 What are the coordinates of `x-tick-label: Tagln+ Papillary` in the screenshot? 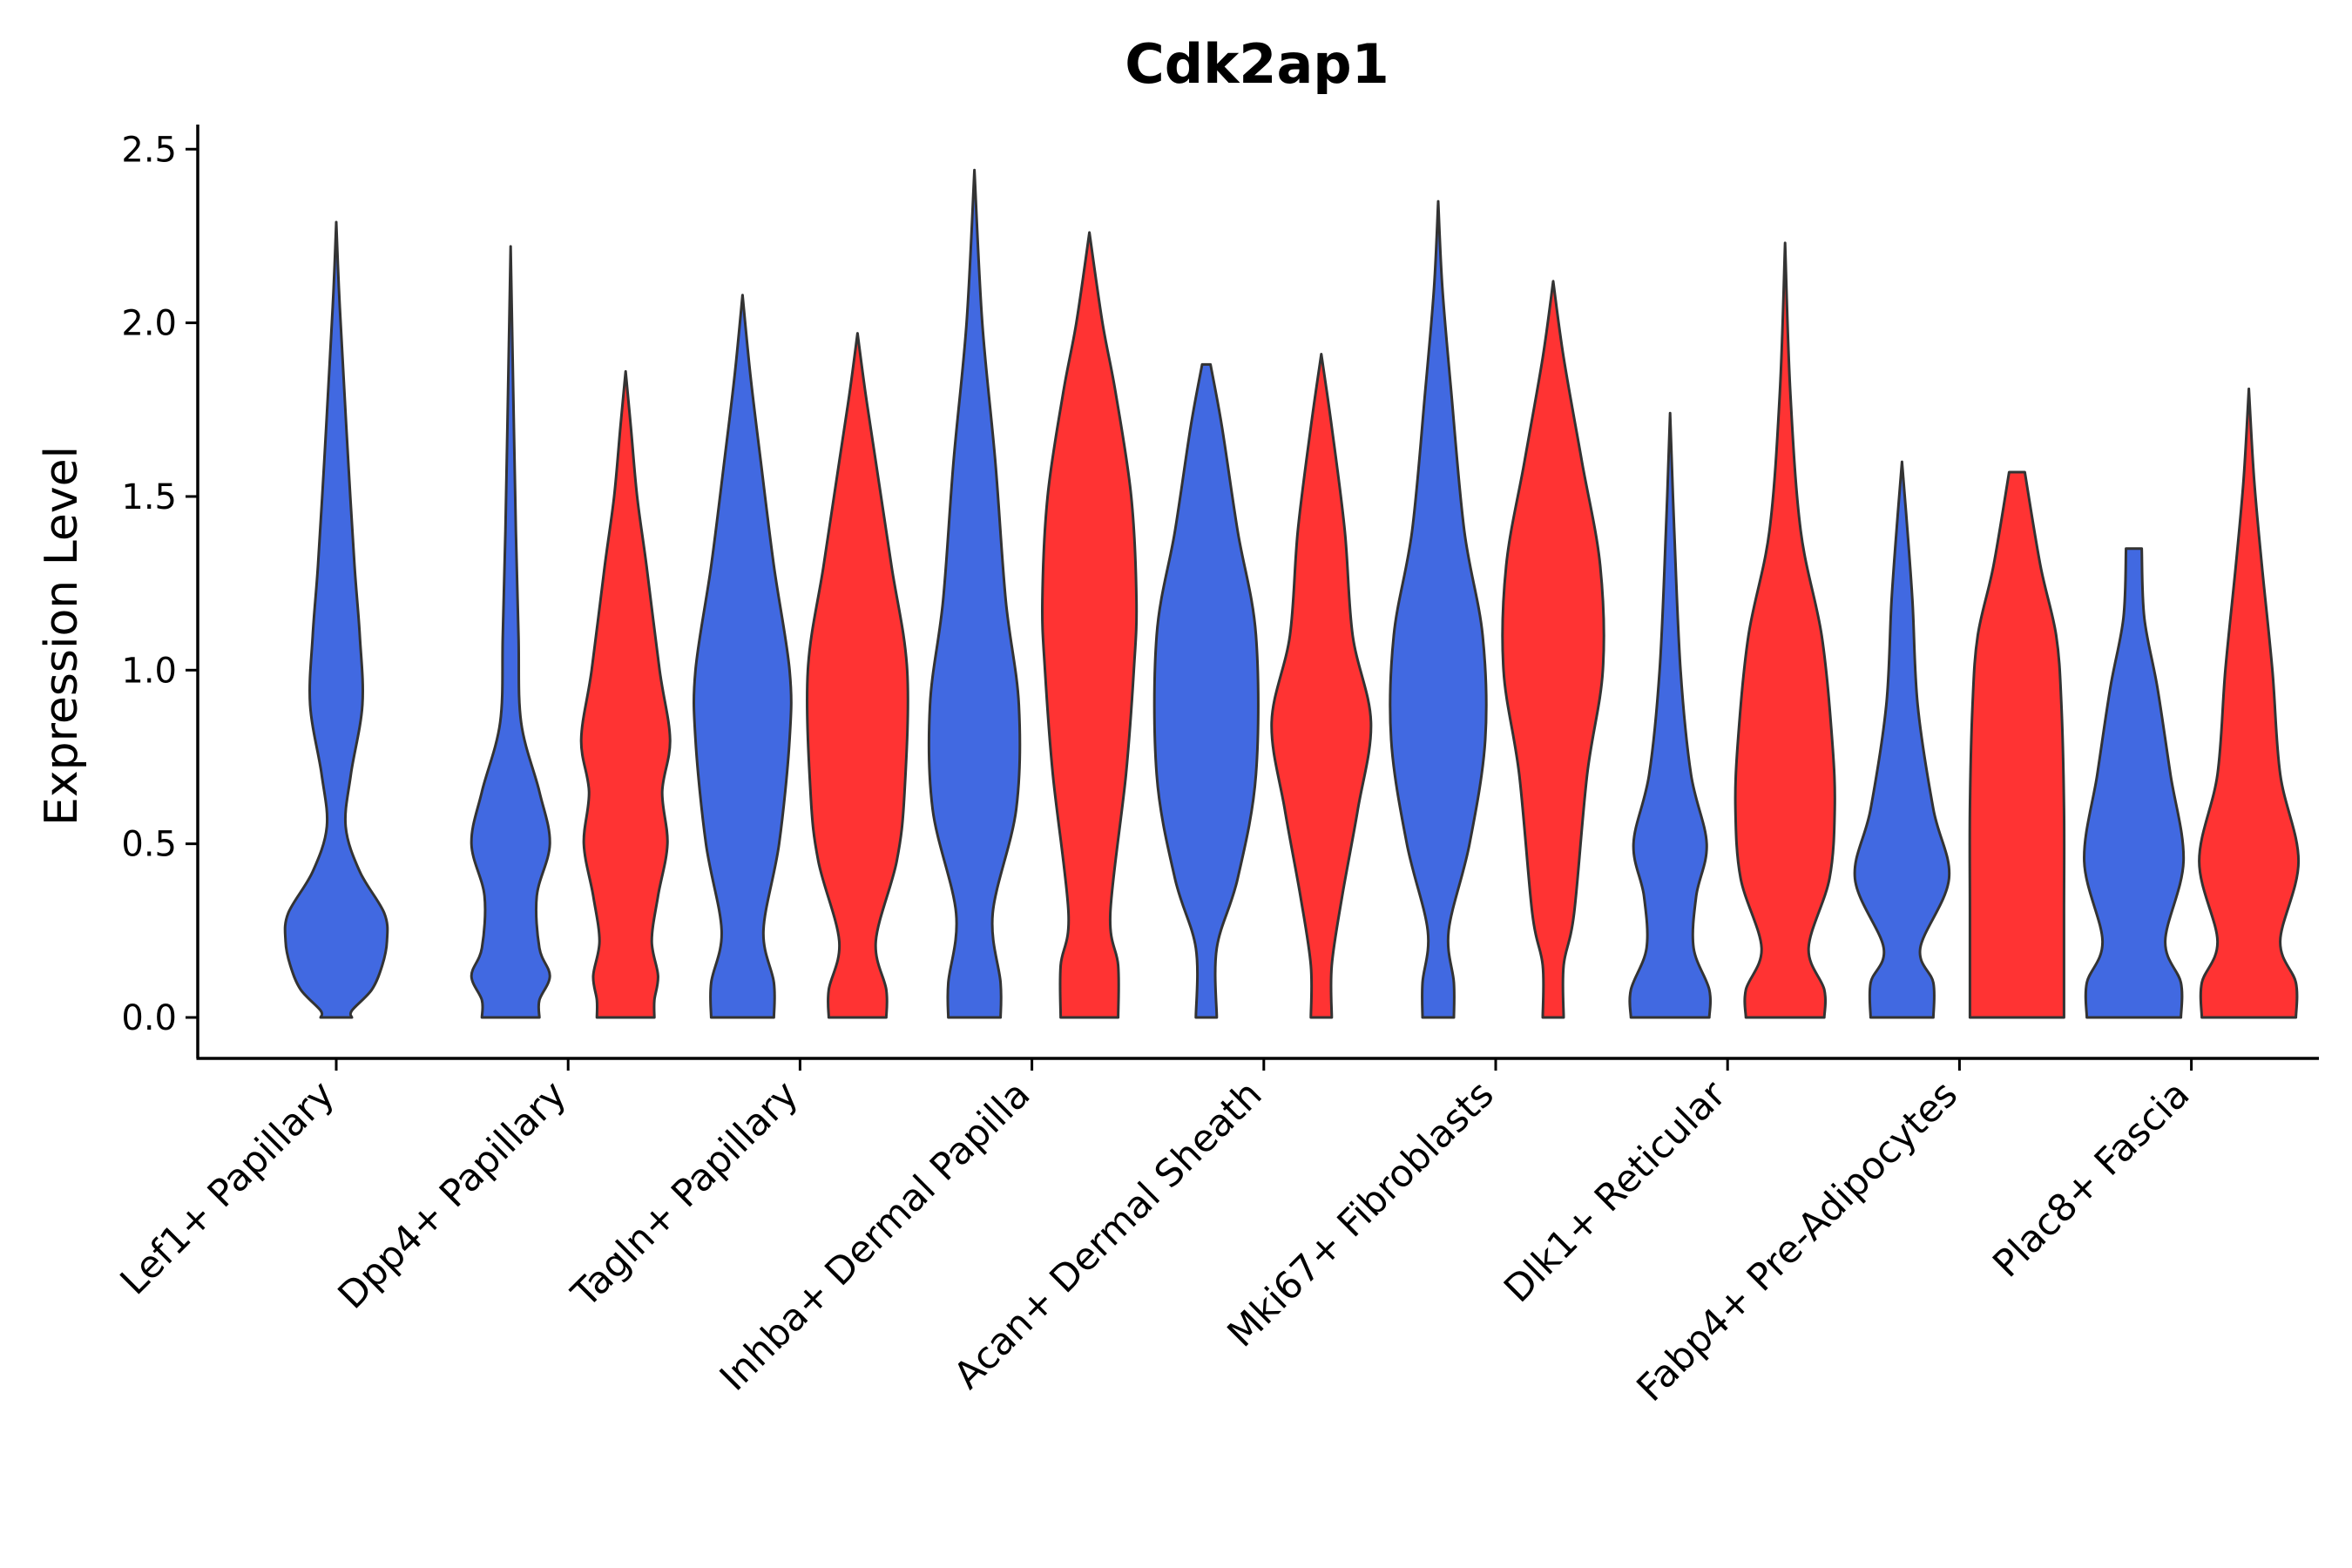 It's located at (685, 1194).